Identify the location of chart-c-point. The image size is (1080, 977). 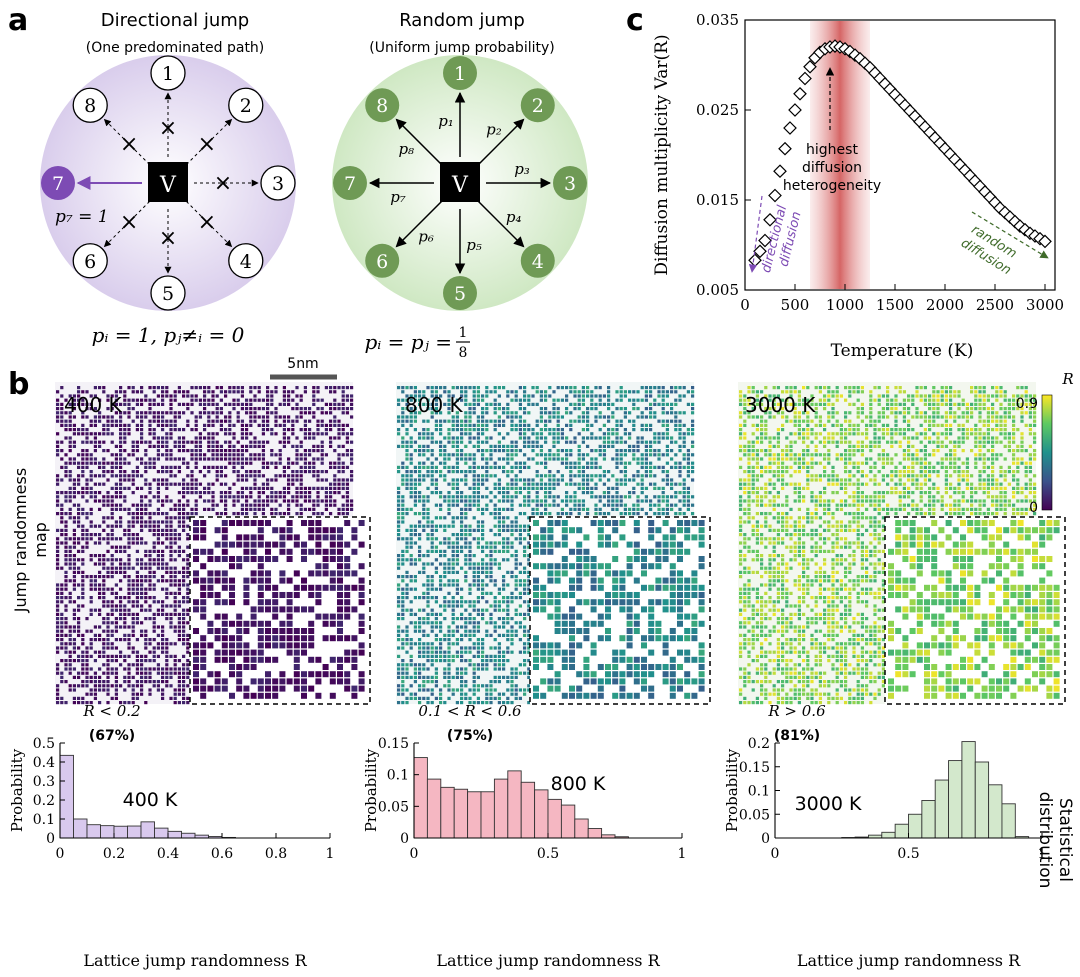
(785, 148).